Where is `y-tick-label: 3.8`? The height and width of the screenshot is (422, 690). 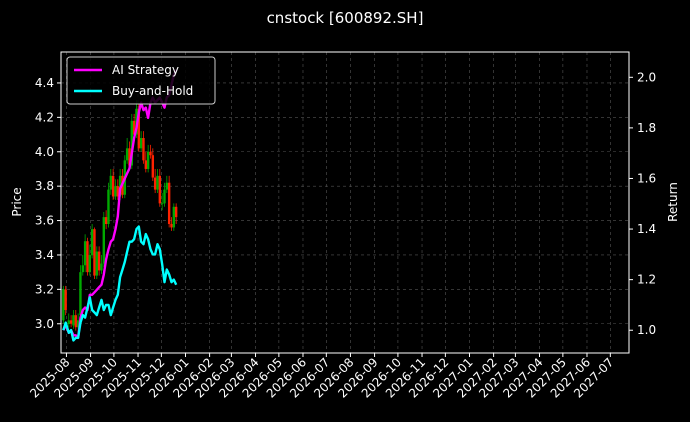 y-tick-label: 3.8 is located at coordinates (44, 186).